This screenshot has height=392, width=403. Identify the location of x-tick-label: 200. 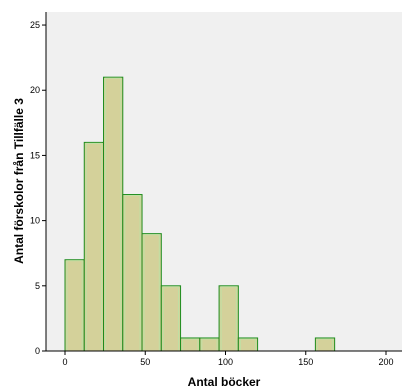
(385, 362).